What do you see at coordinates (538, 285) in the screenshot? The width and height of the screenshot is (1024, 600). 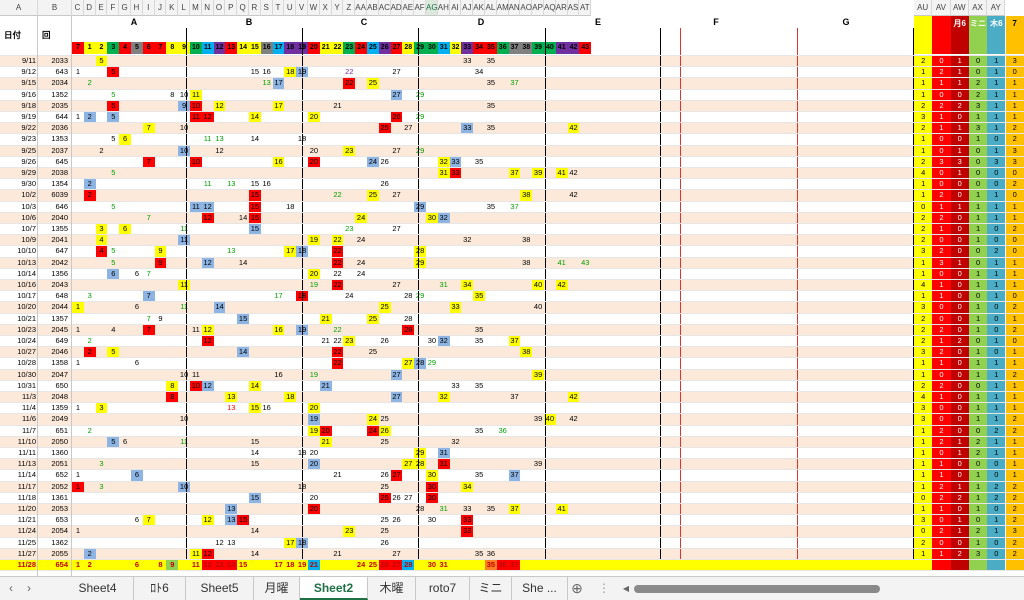 I see `number-cell: 40` at bounding box center [538, 285].